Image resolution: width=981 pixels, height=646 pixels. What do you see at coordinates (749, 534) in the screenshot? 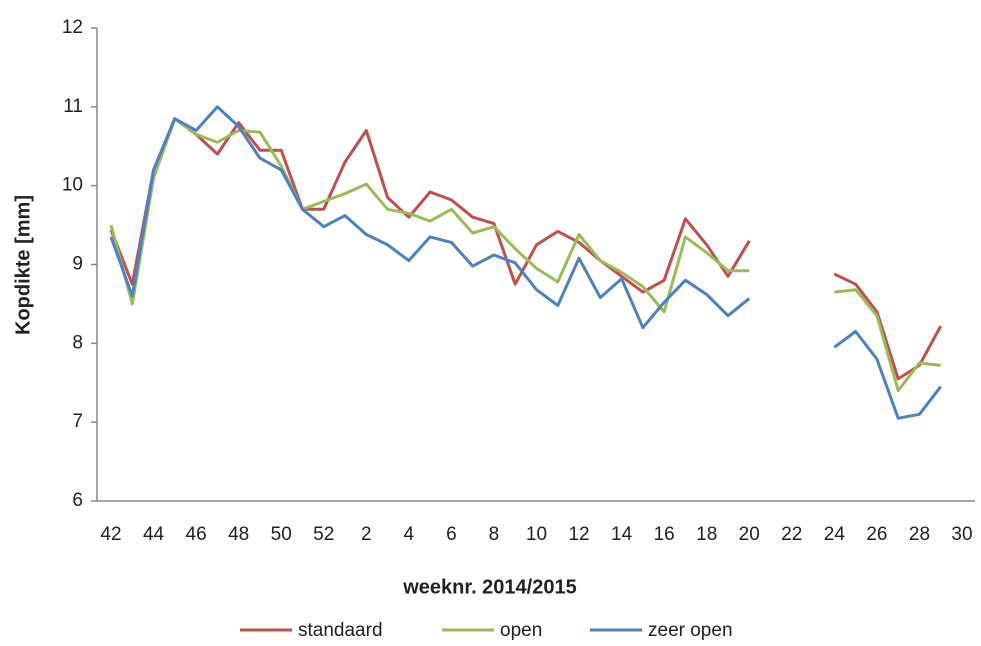
I see `x-tick-label: 20` at bounding box center [749, 534].